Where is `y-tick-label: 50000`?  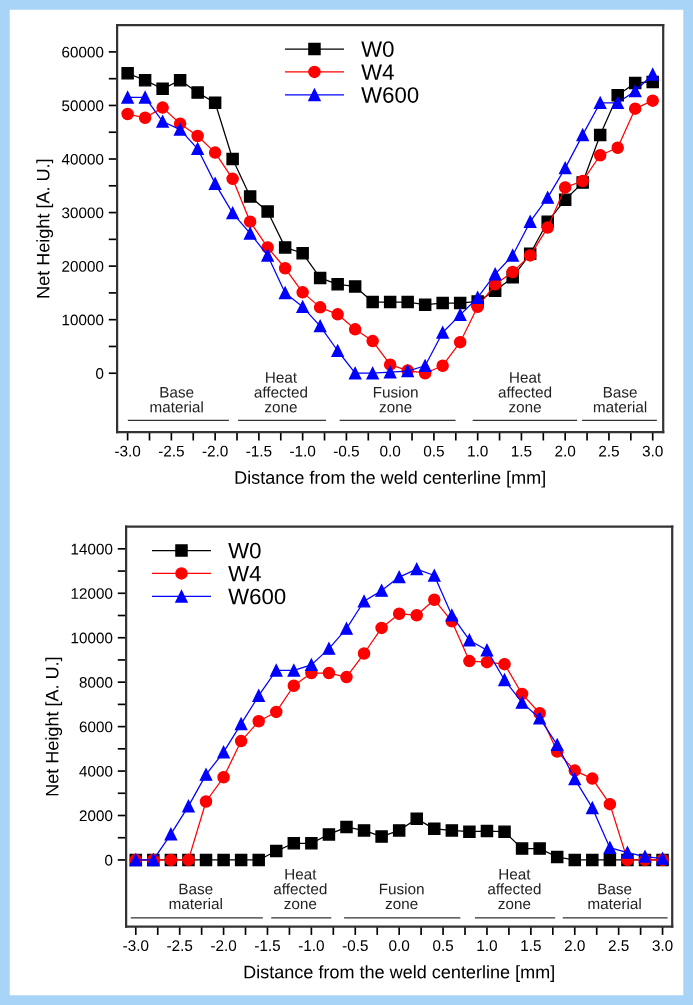
y-tick-label: 50000 is located at coordinates (83, 106).